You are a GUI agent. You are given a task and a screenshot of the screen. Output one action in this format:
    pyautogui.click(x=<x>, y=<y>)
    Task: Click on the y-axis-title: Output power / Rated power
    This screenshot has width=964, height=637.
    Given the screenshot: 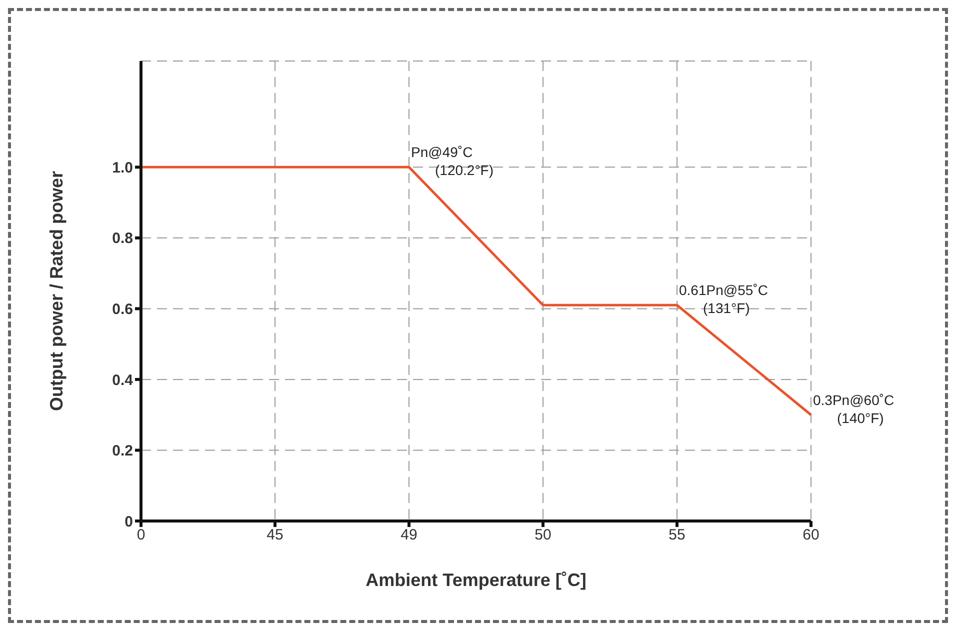 What is the action you would take?
    pyautogui.click(x=56, y=291)
    